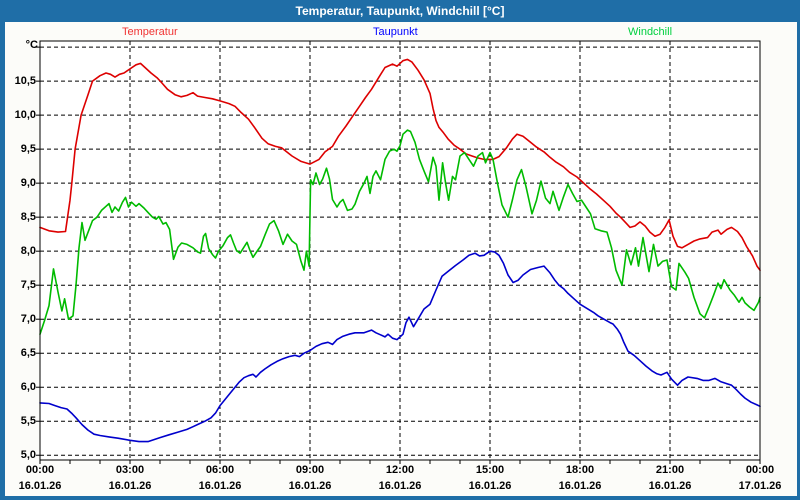  I want to click on y-tick-label: 9,0, so click(28, 183).